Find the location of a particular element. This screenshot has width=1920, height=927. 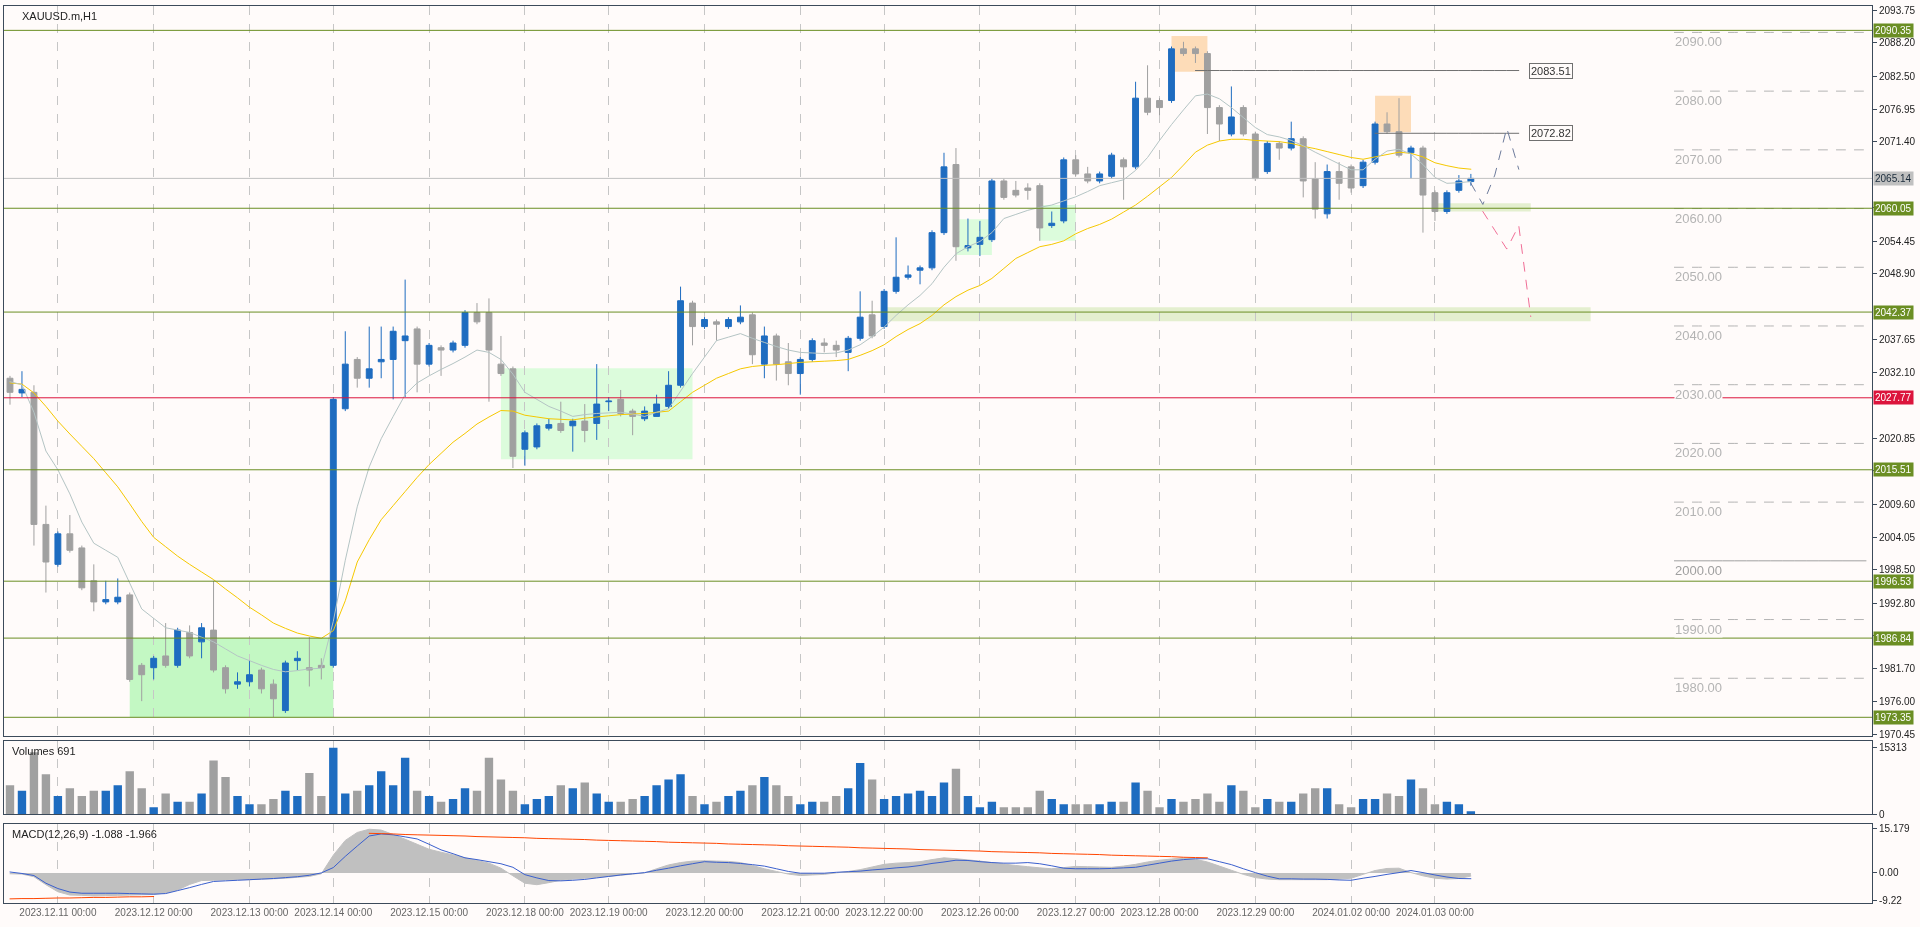

x-tick-label: 2023.12.22 00:00 is located at coordinates (884, 913).